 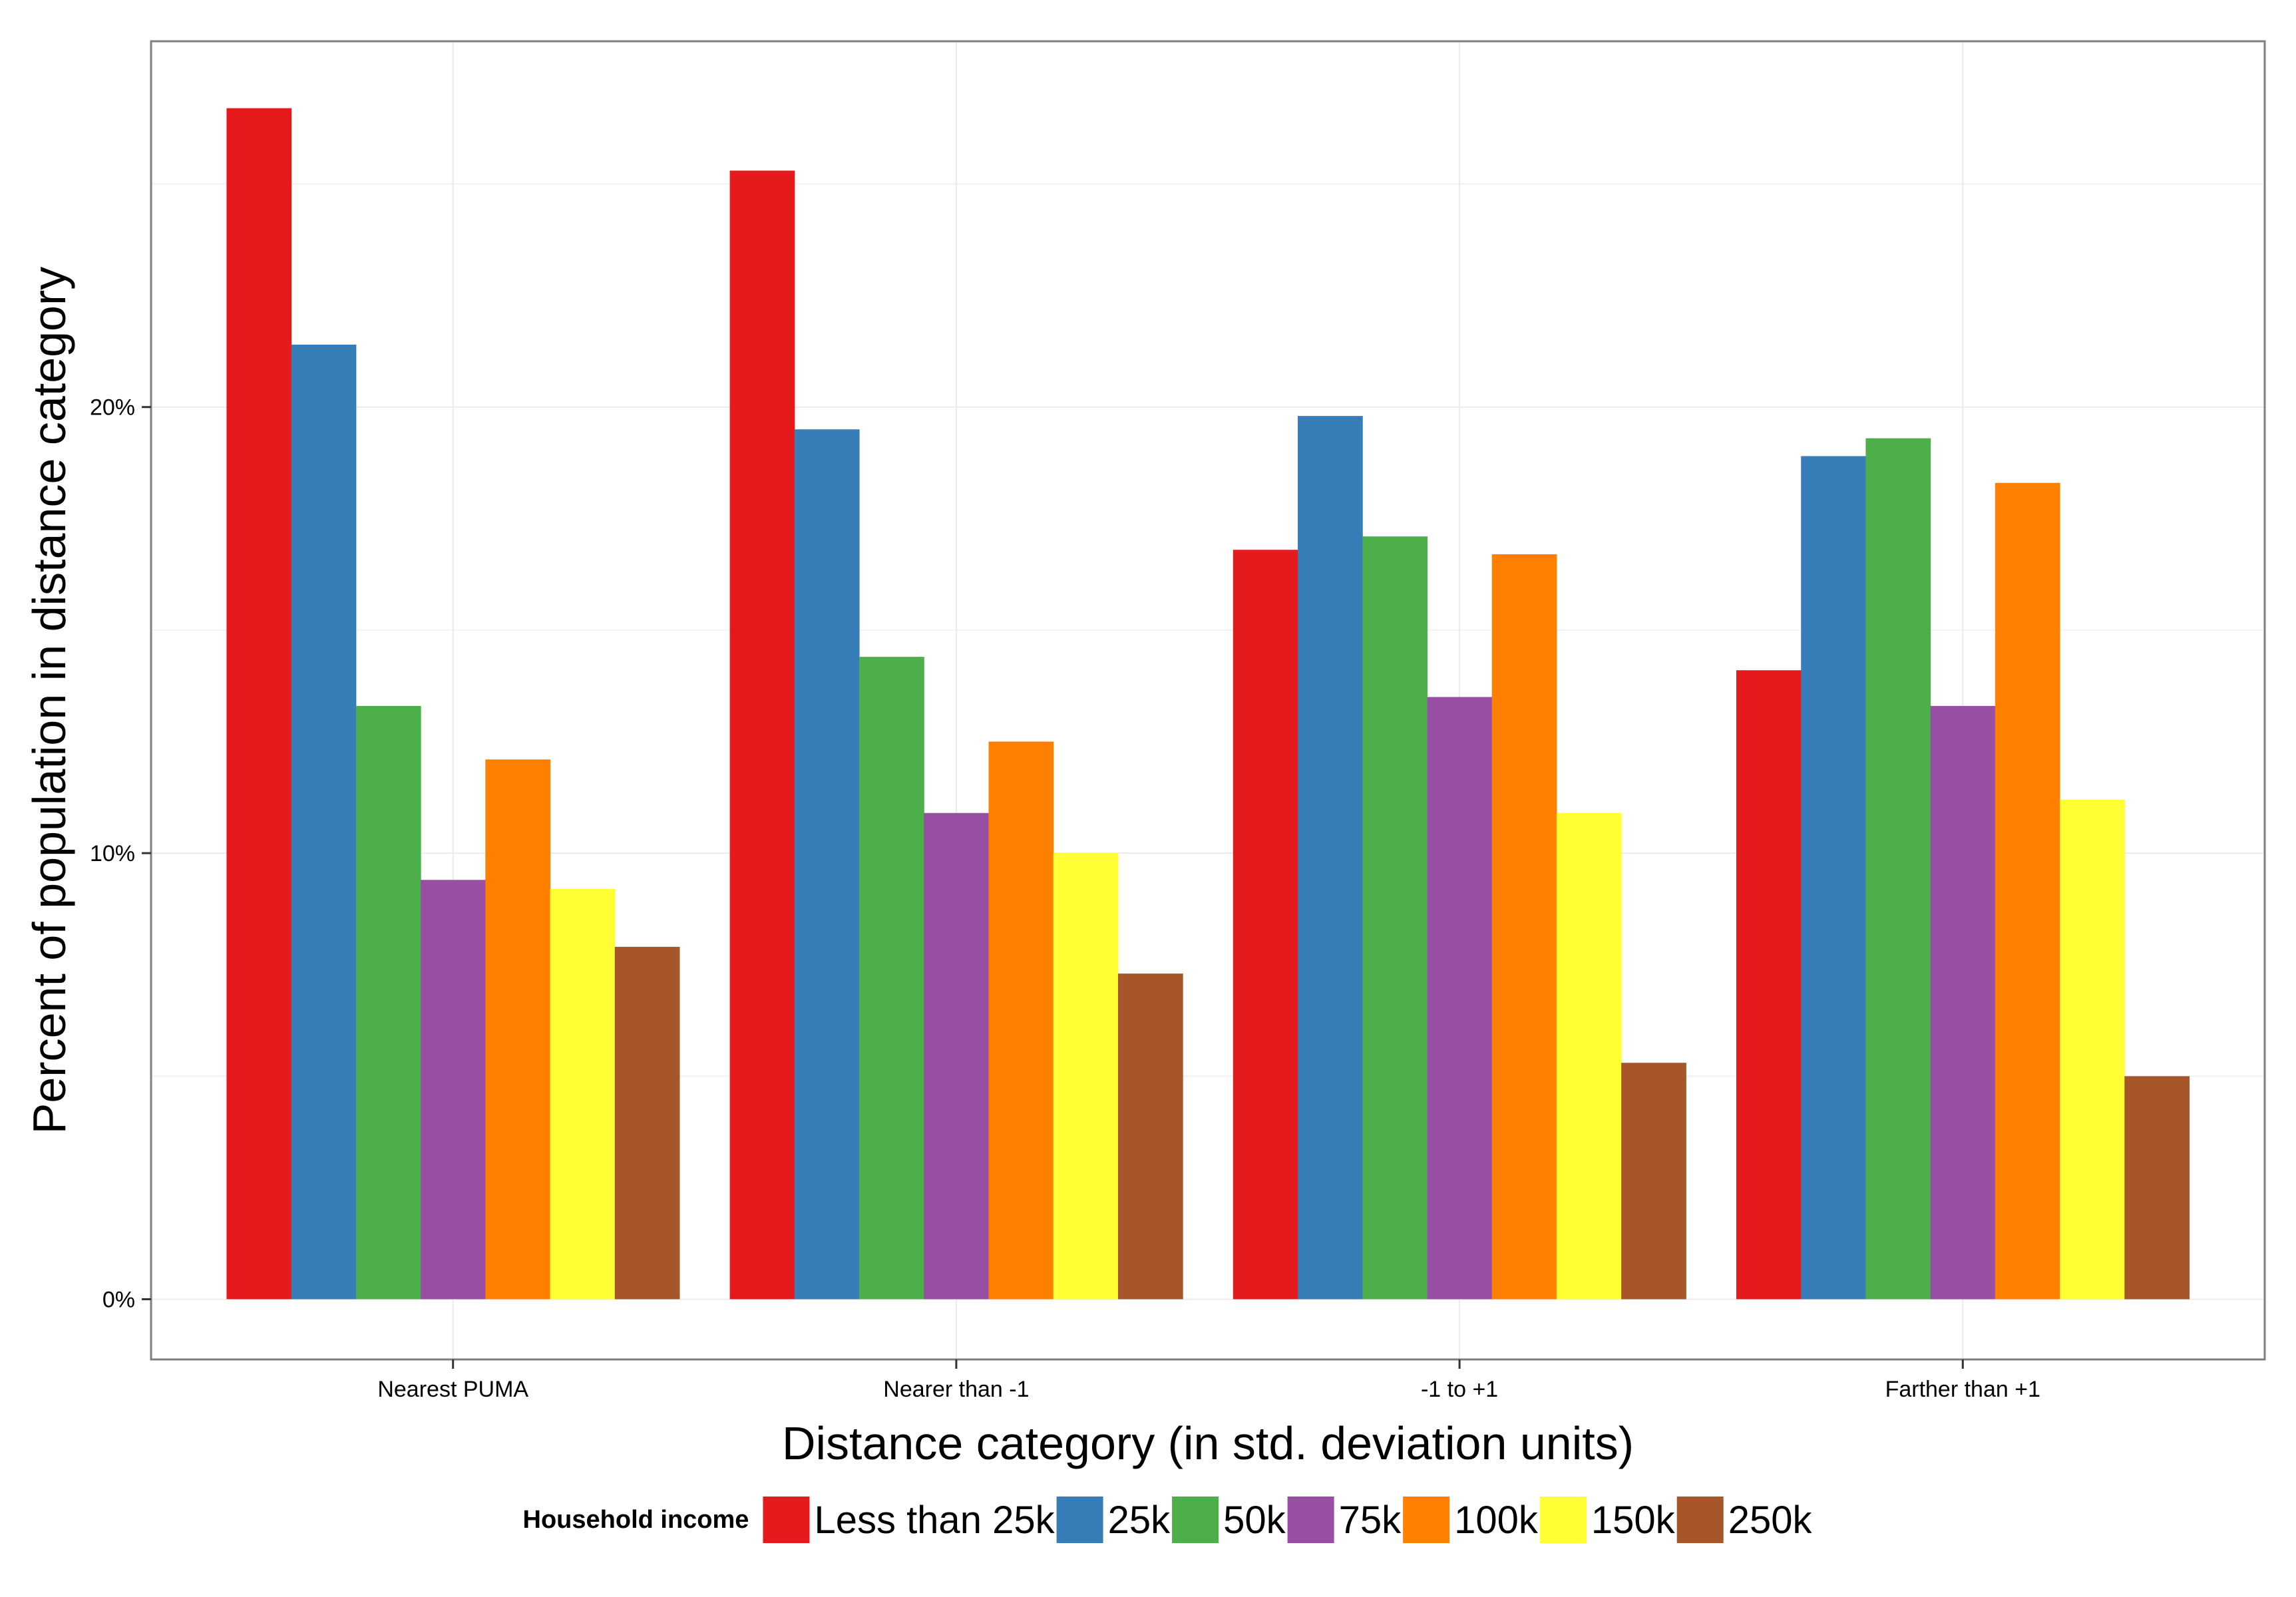 I want to click on legend-label: 250k, so click(x=1770, y=1520).